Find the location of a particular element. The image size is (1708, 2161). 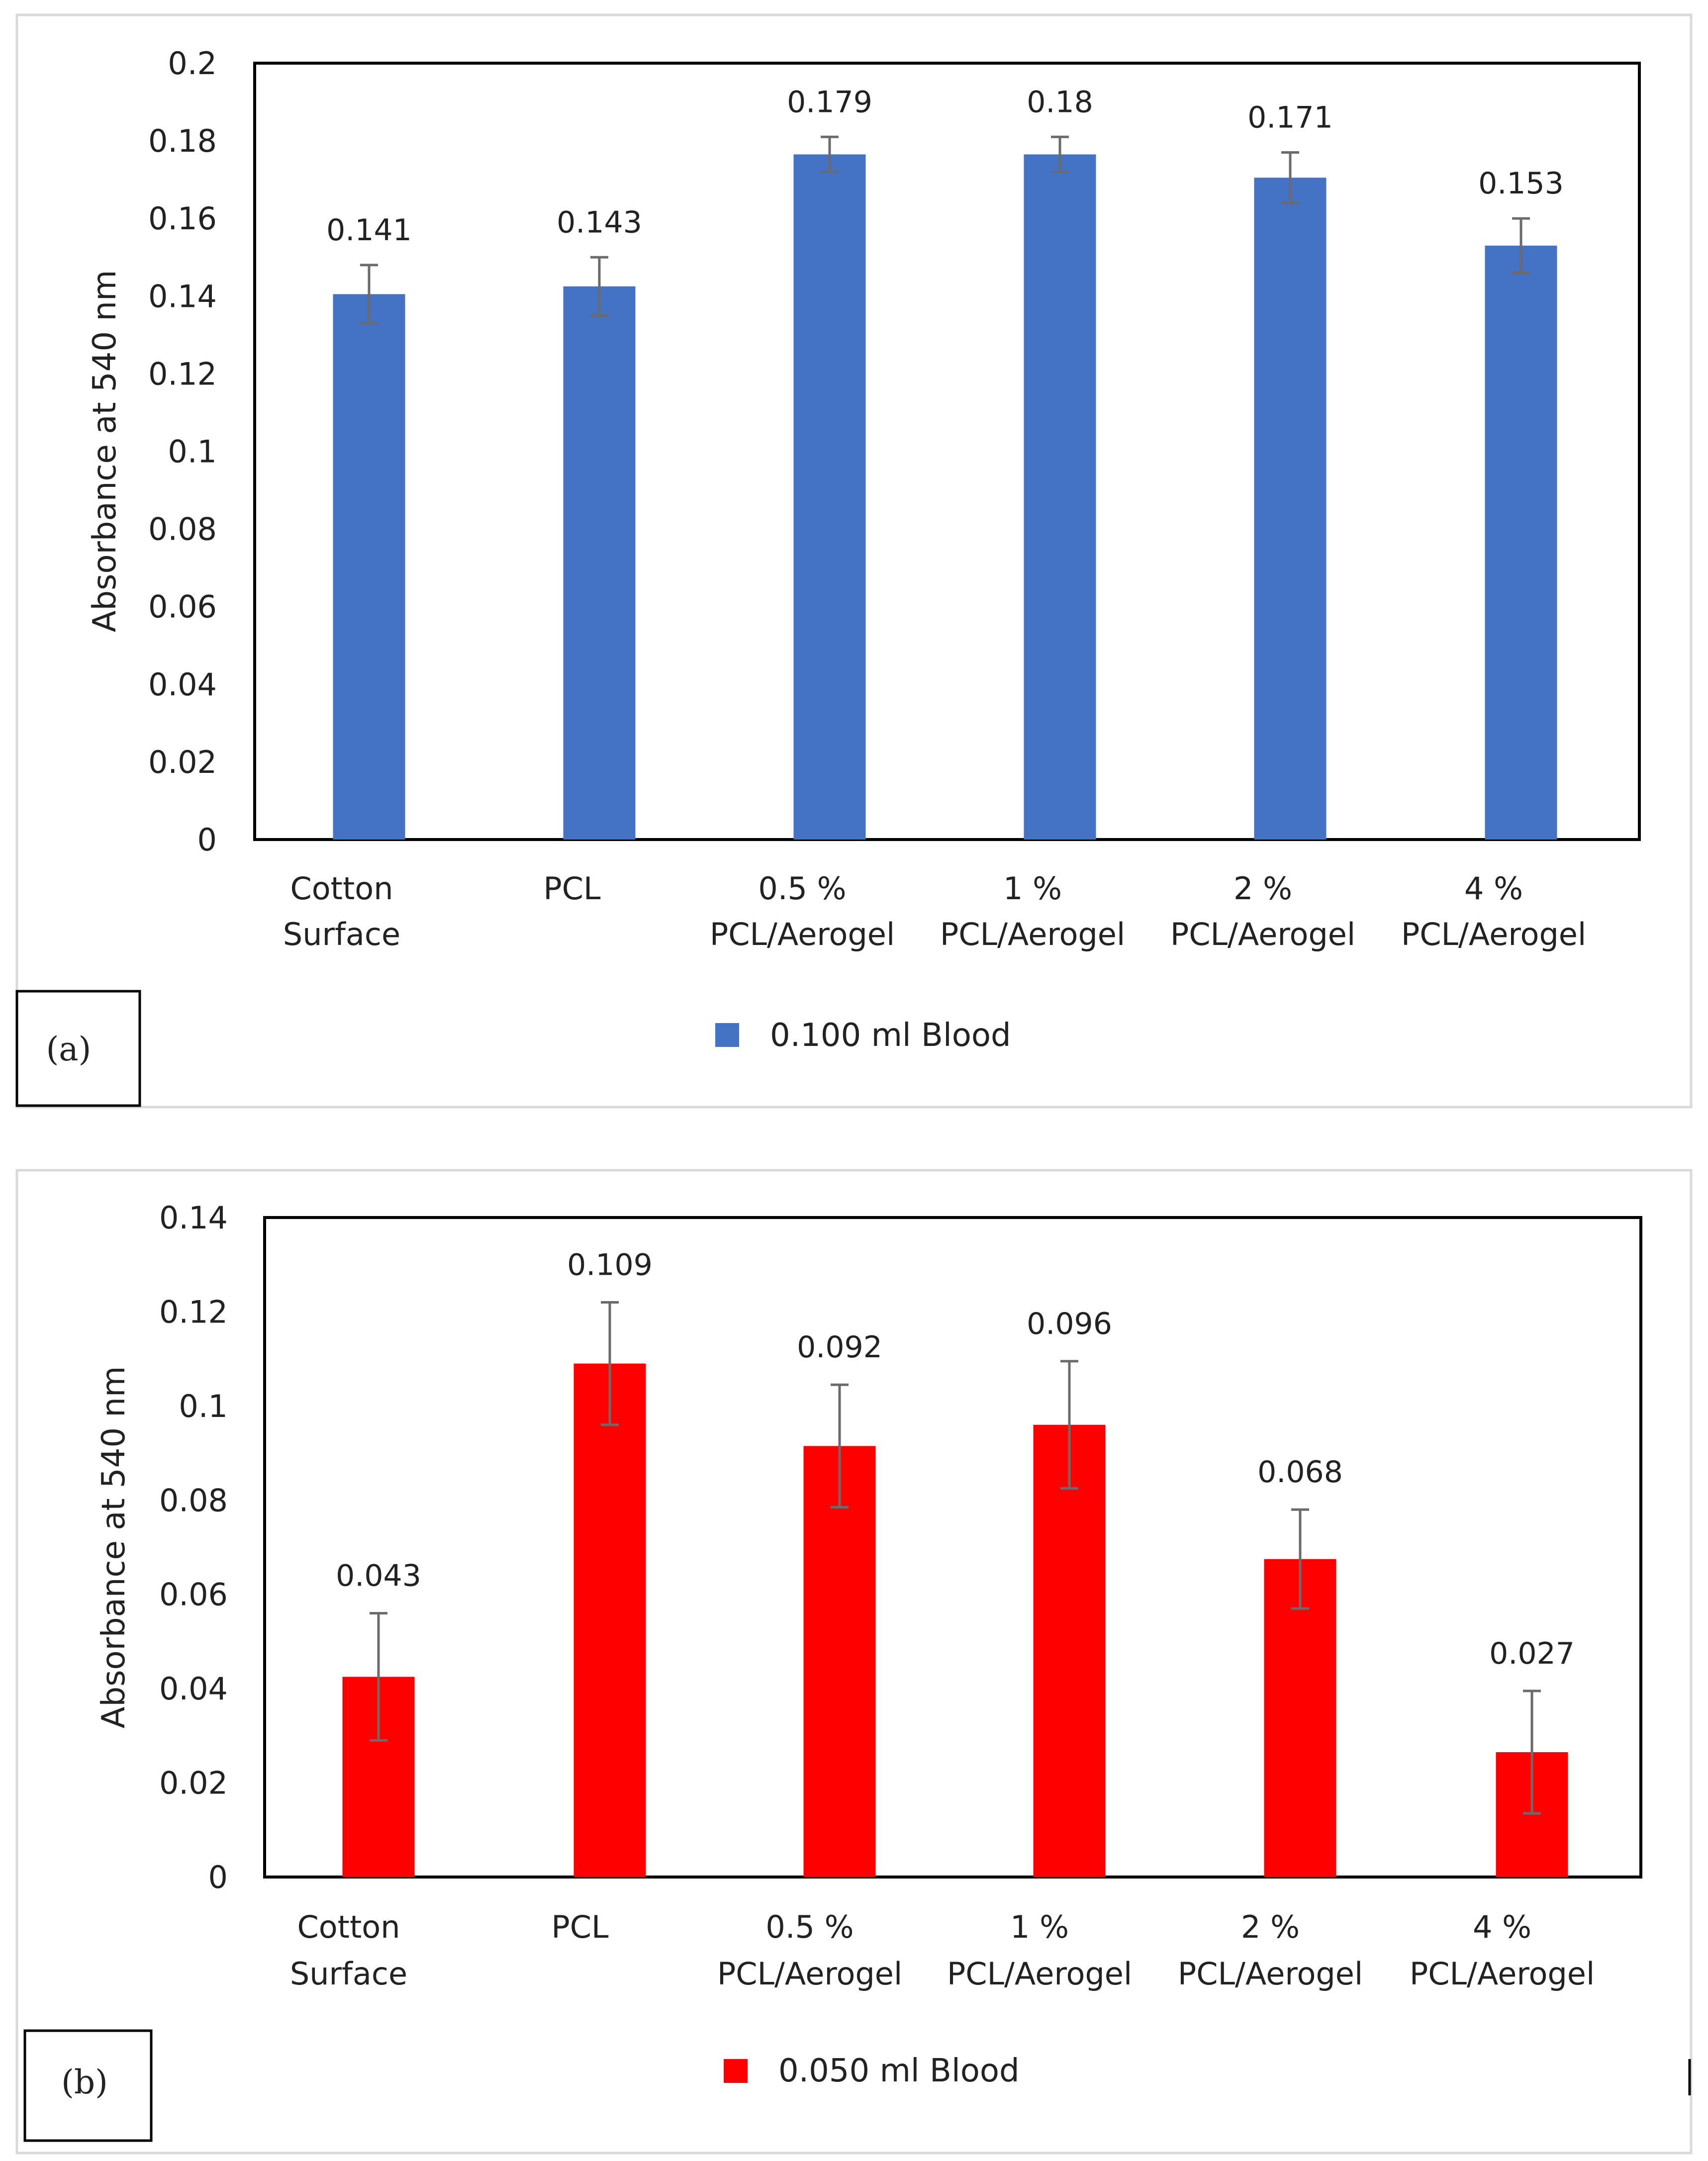

data-label: 0.027 is located at coordinates (1532, 1653).